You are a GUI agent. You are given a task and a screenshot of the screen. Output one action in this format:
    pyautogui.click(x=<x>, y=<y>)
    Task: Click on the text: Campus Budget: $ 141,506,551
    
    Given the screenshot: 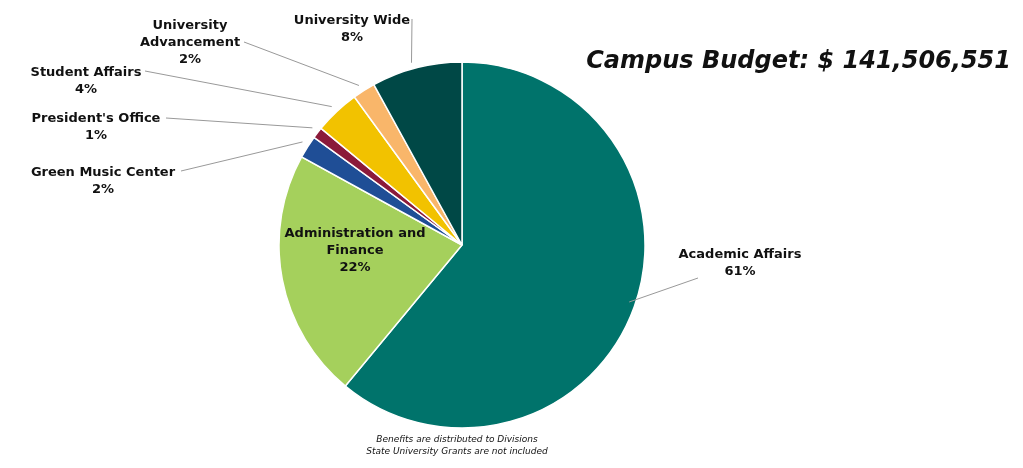 What is the action you would take?
    pyautogui.click(x=798, y=60)
    